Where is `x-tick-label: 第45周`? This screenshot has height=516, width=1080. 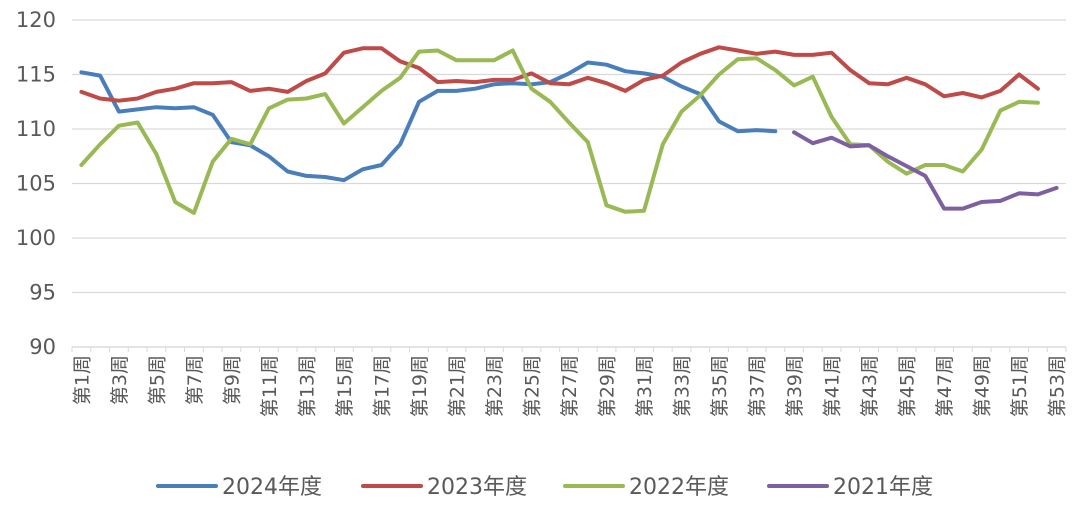 x-tick-label: 第45周 is located at coordinates (908, 386).